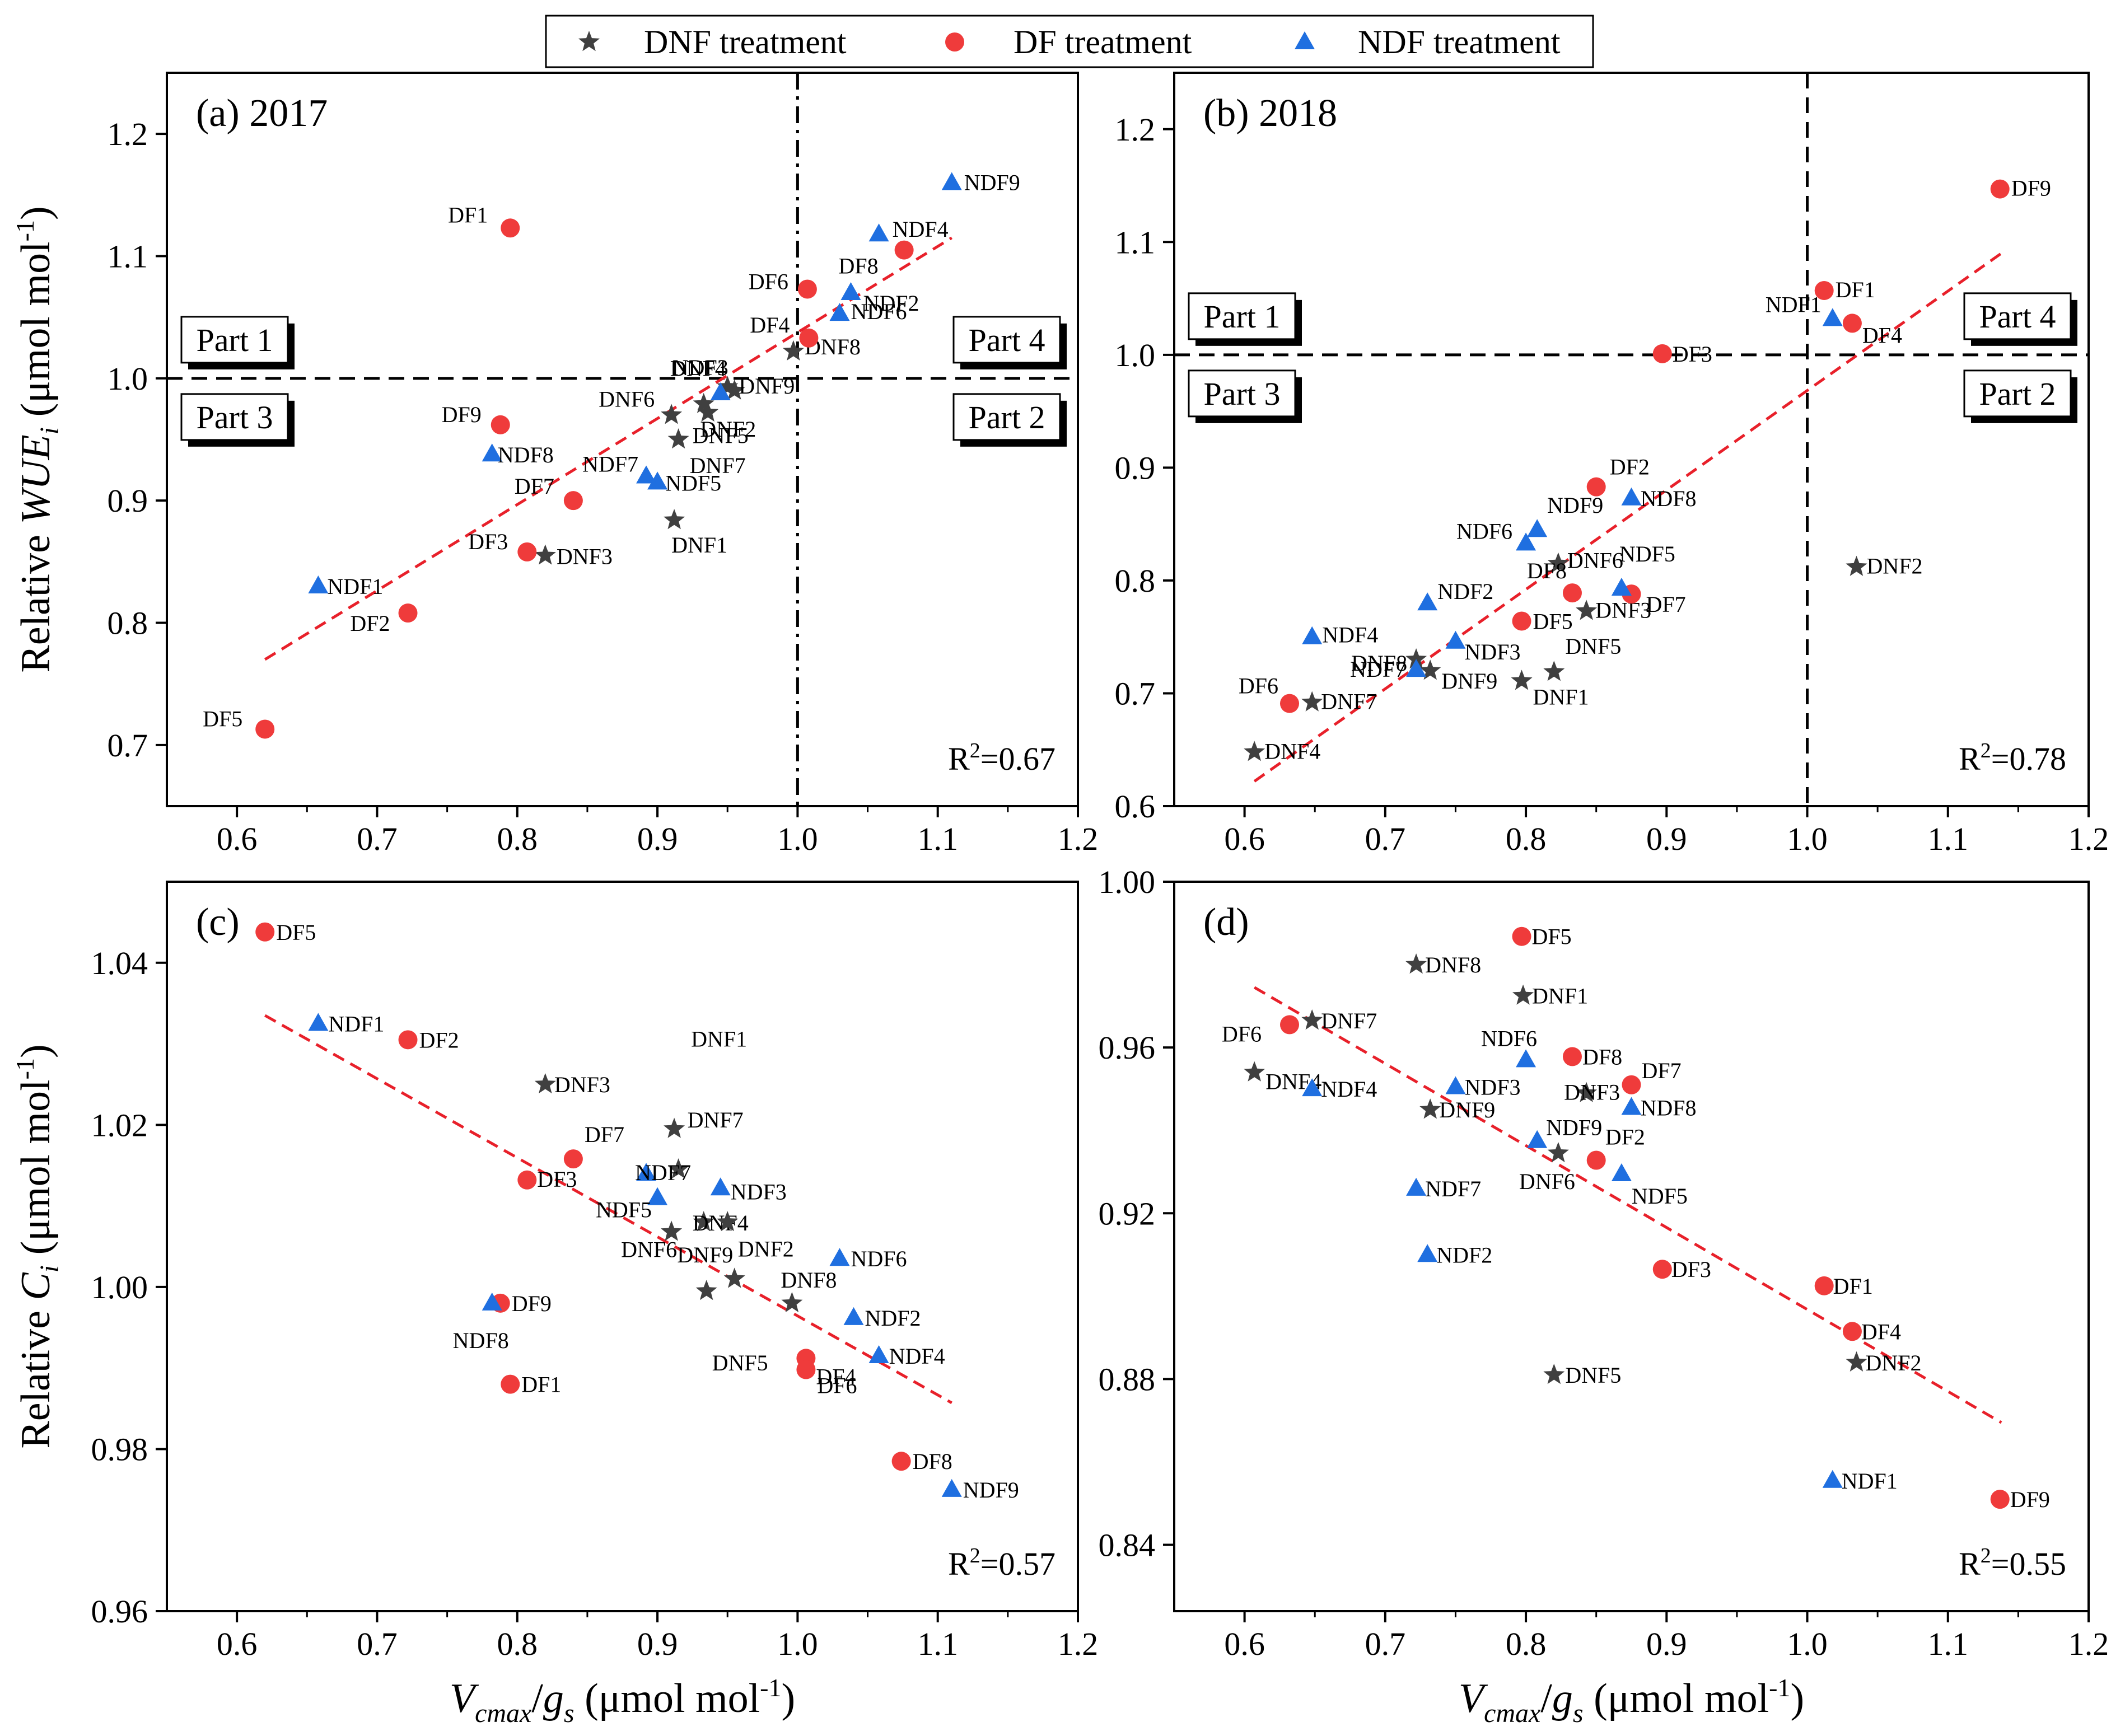 The height and width of the screenshot is (1736, 2111). I want to click on point-ndf7, so click(1416, 668).